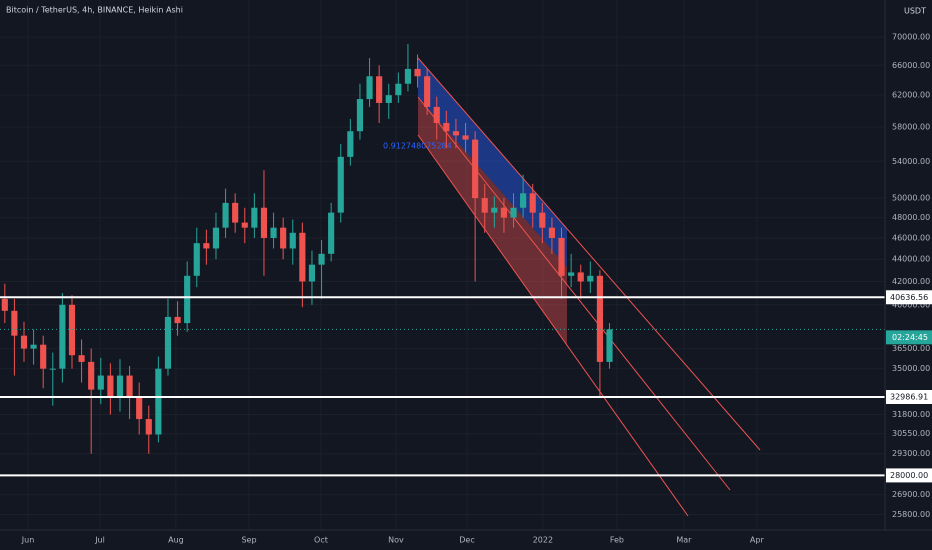  What do you see at coordinates (910, 337) in the screenshot?
I see `countdown-label: 02:24:45` at bounding box center [910, 337].